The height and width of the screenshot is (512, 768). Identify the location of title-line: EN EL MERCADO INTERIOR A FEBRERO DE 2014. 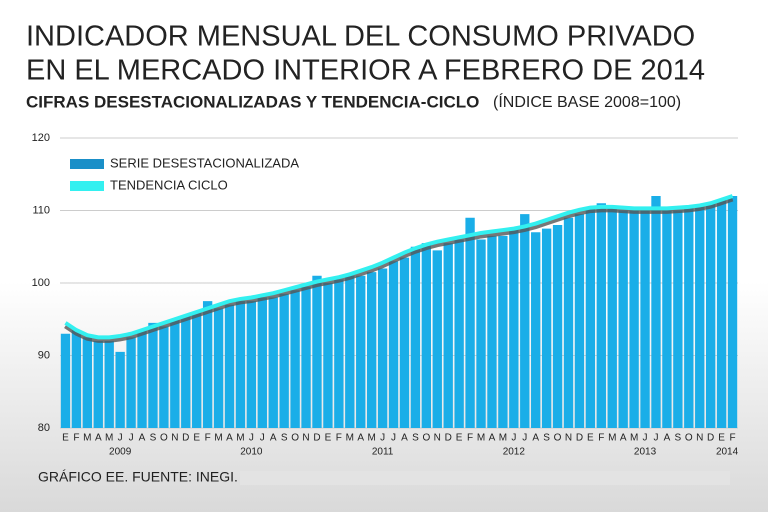
(365, 71).